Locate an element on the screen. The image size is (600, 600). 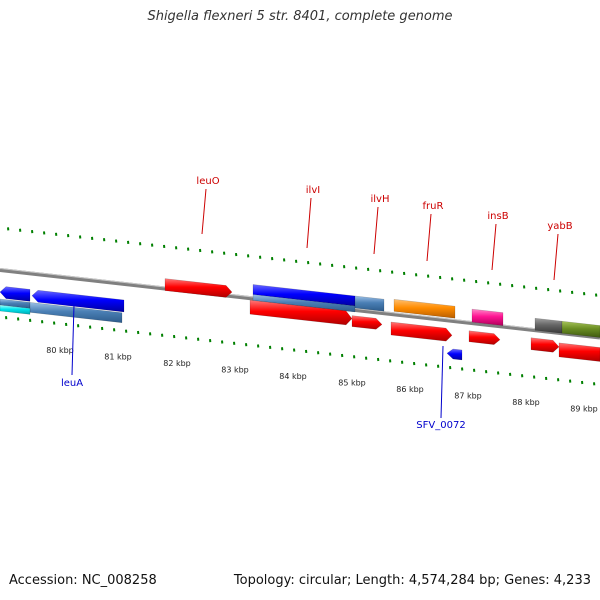
gene-feature-insB-red is located at coordinates (484, 337).